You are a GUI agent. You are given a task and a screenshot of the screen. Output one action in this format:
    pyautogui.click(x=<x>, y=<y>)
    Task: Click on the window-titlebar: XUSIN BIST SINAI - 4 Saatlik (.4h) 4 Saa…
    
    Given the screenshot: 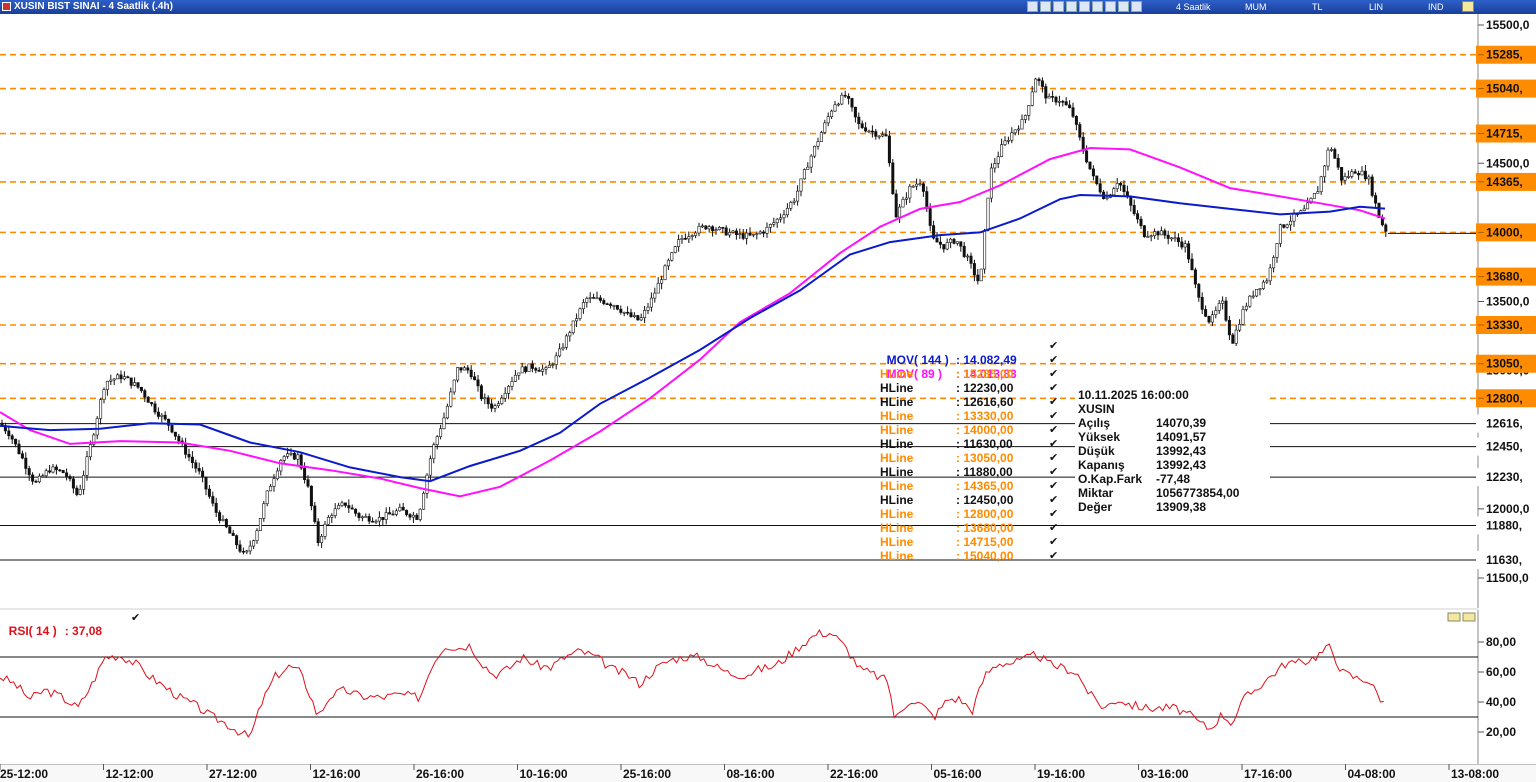 What is the action you would take?
    pyautogui.click(x=768, y=7)
    